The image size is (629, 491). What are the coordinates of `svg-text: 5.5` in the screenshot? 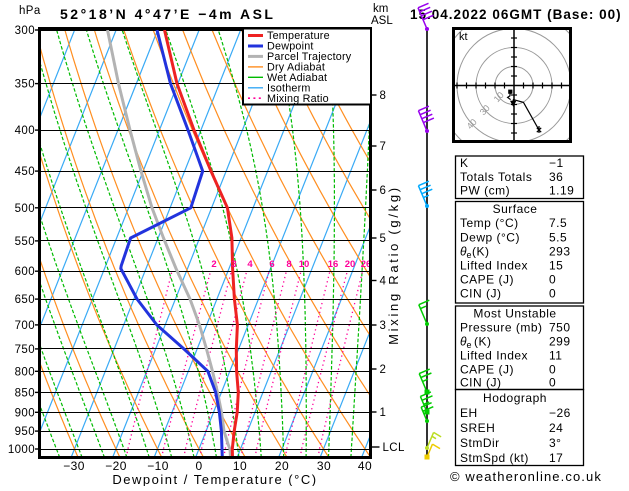 It's located at (558, 238).